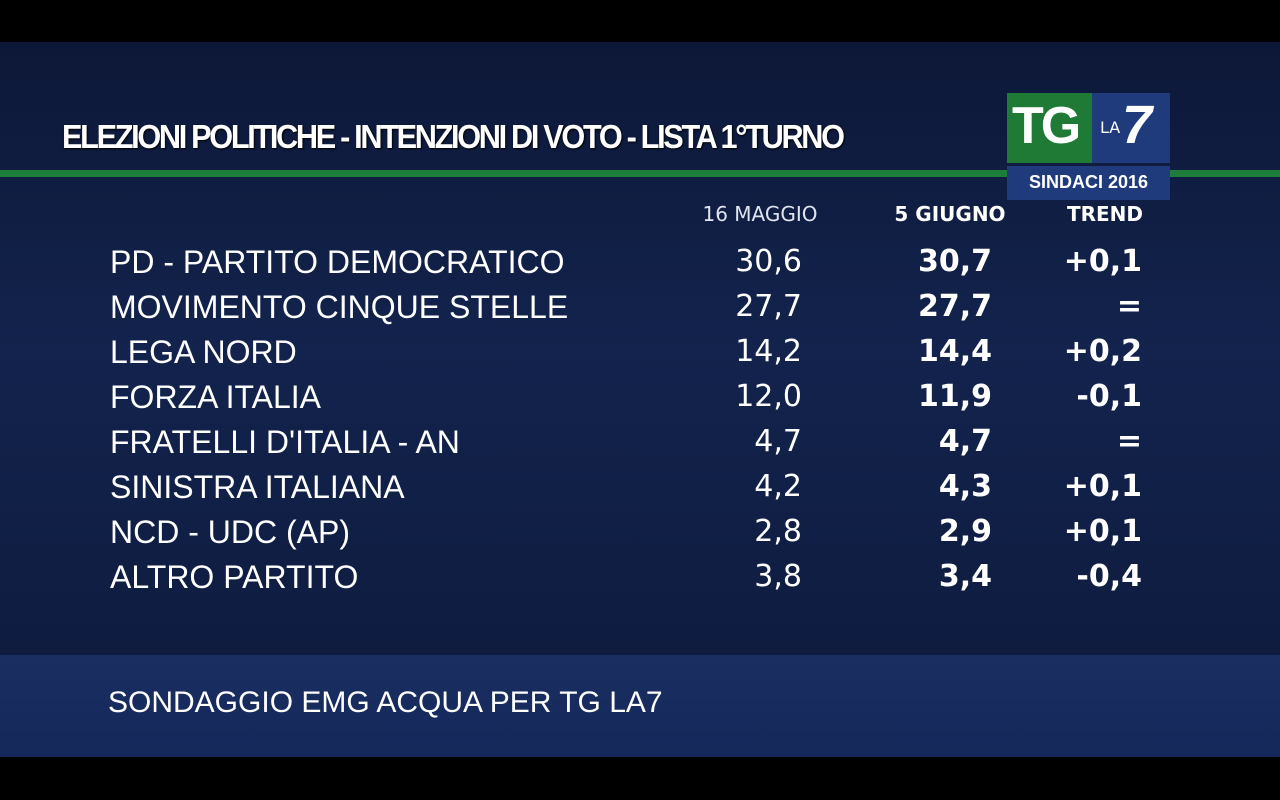 Image resolution: width=1280 pixels, height=800 pixels. Describe the element at coordinates (1109, 396) in the screenshot. I see `trend: -0,1` at that location.